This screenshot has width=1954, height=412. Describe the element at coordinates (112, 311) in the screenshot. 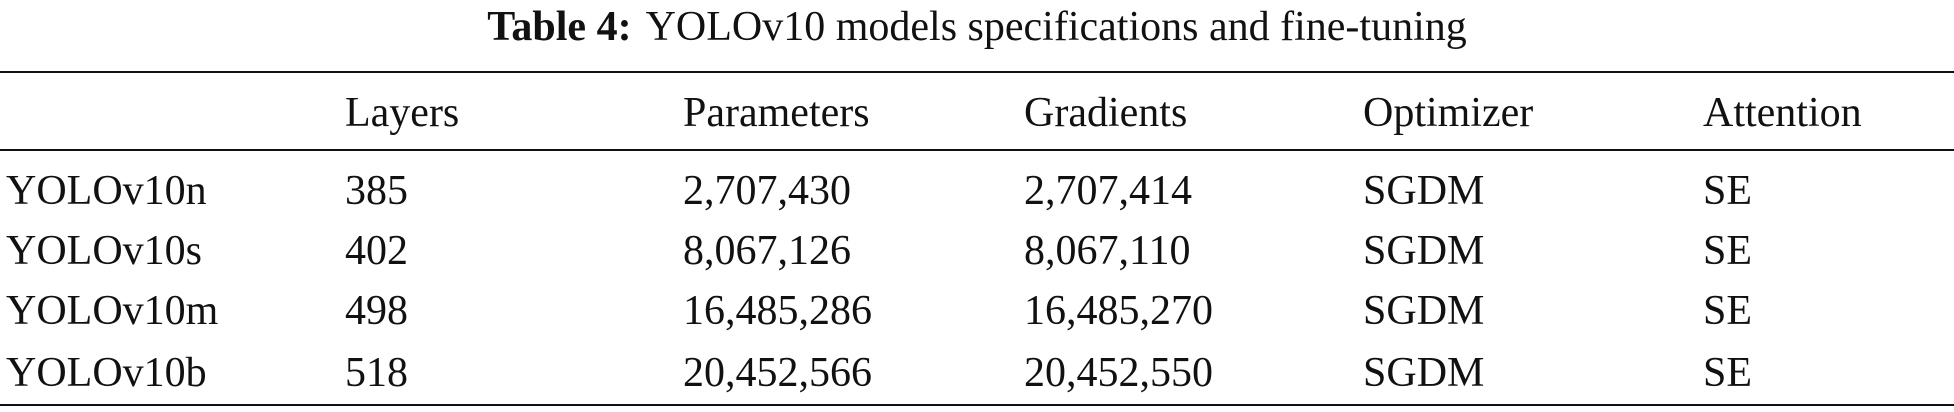

I see `row-header: YOLOv10m` at that location.